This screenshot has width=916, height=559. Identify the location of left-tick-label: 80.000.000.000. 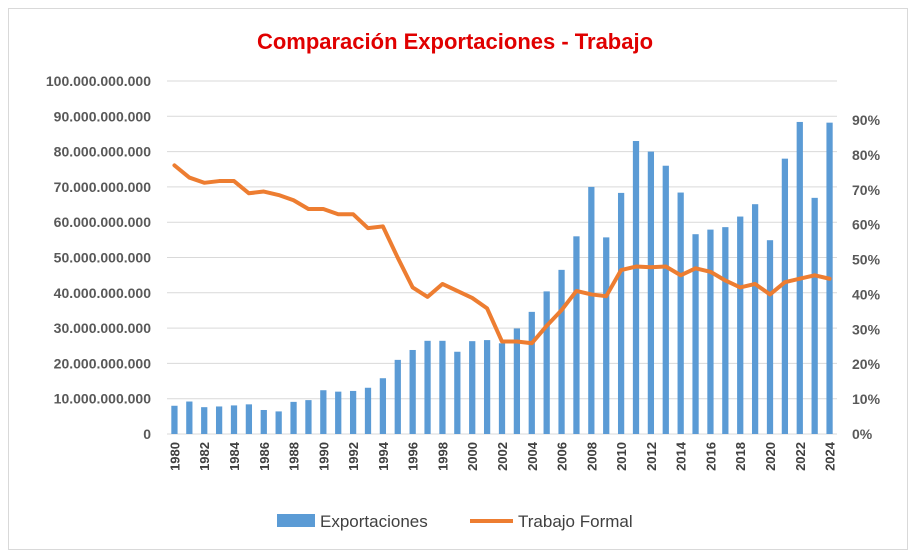
(103, 152).